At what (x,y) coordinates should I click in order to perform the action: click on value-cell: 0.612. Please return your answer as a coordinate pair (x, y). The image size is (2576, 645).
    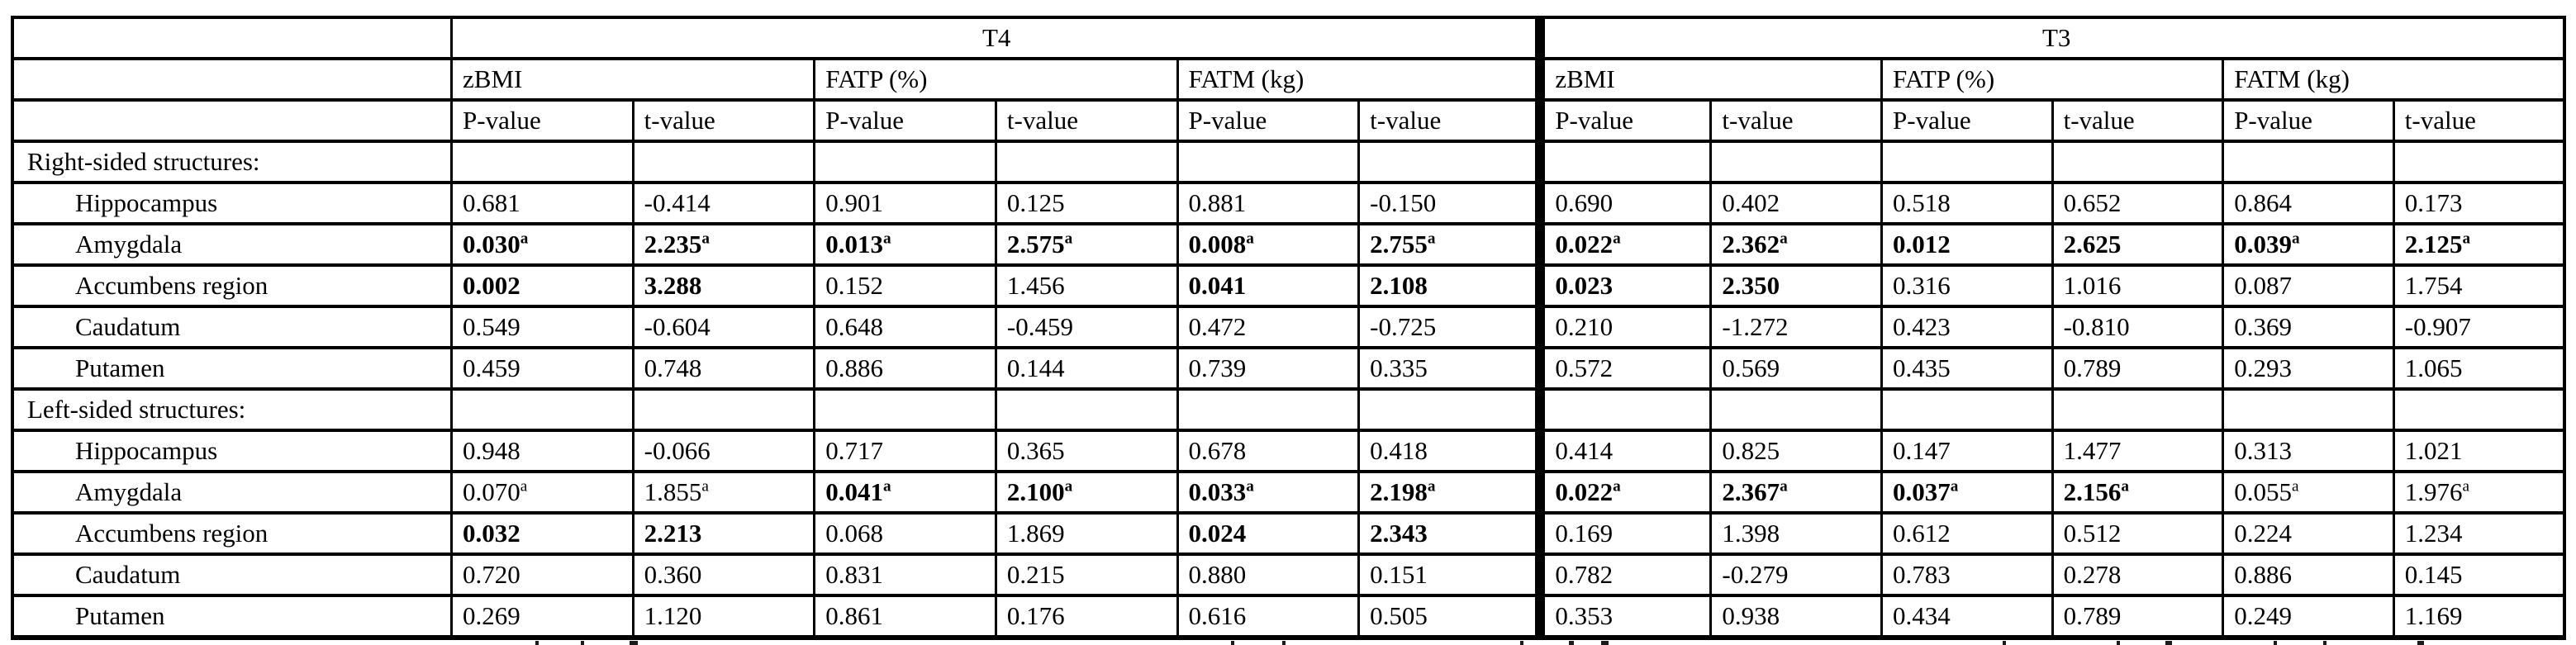
    Looking at the image, I should click on (1967, 533).